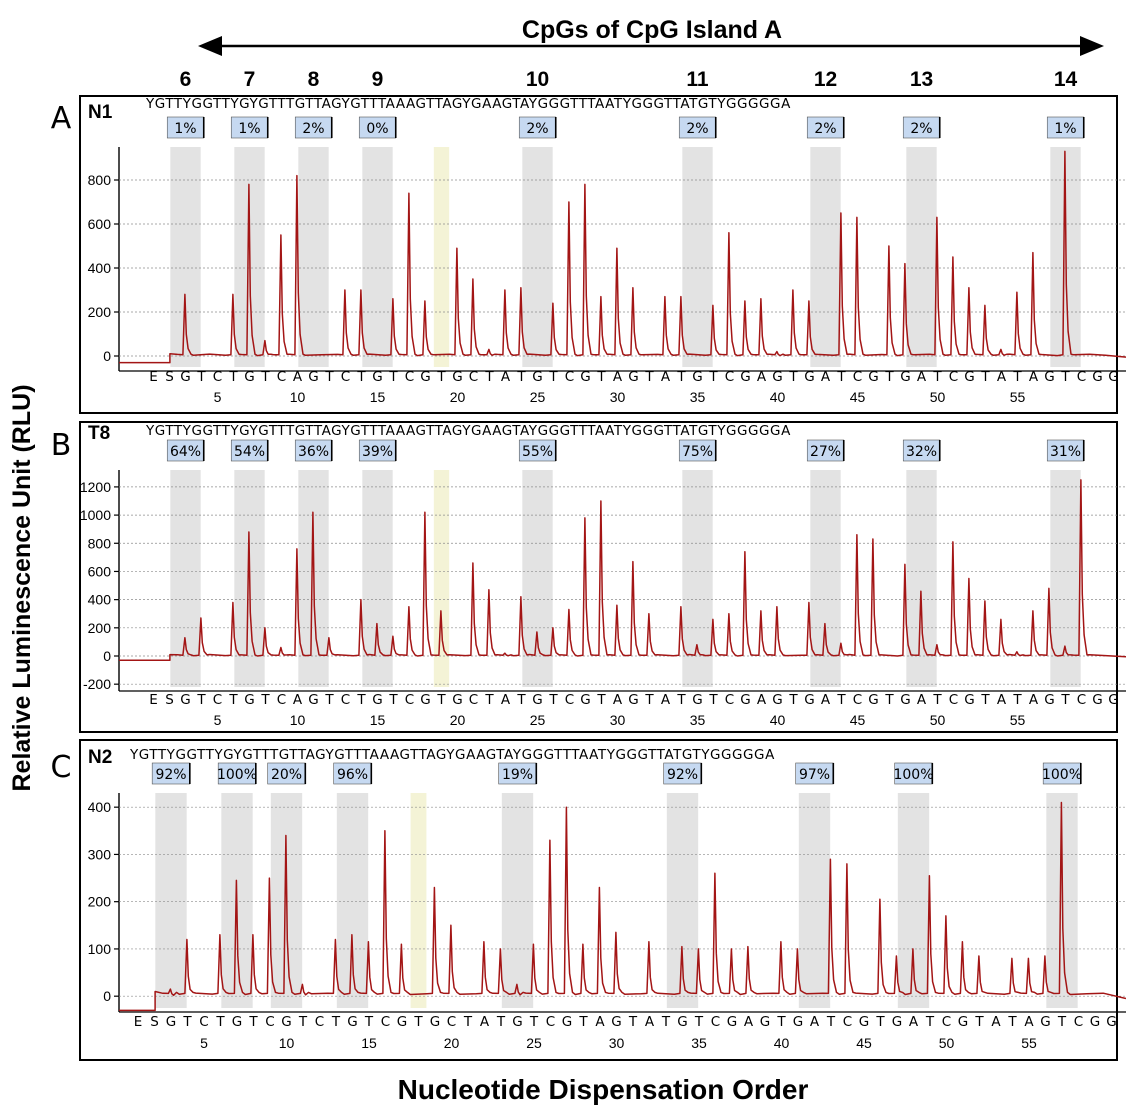 The width and height of the screenshot is (1126, 1108). I want to click on methylation-percent: 96%, so click(352, 775).